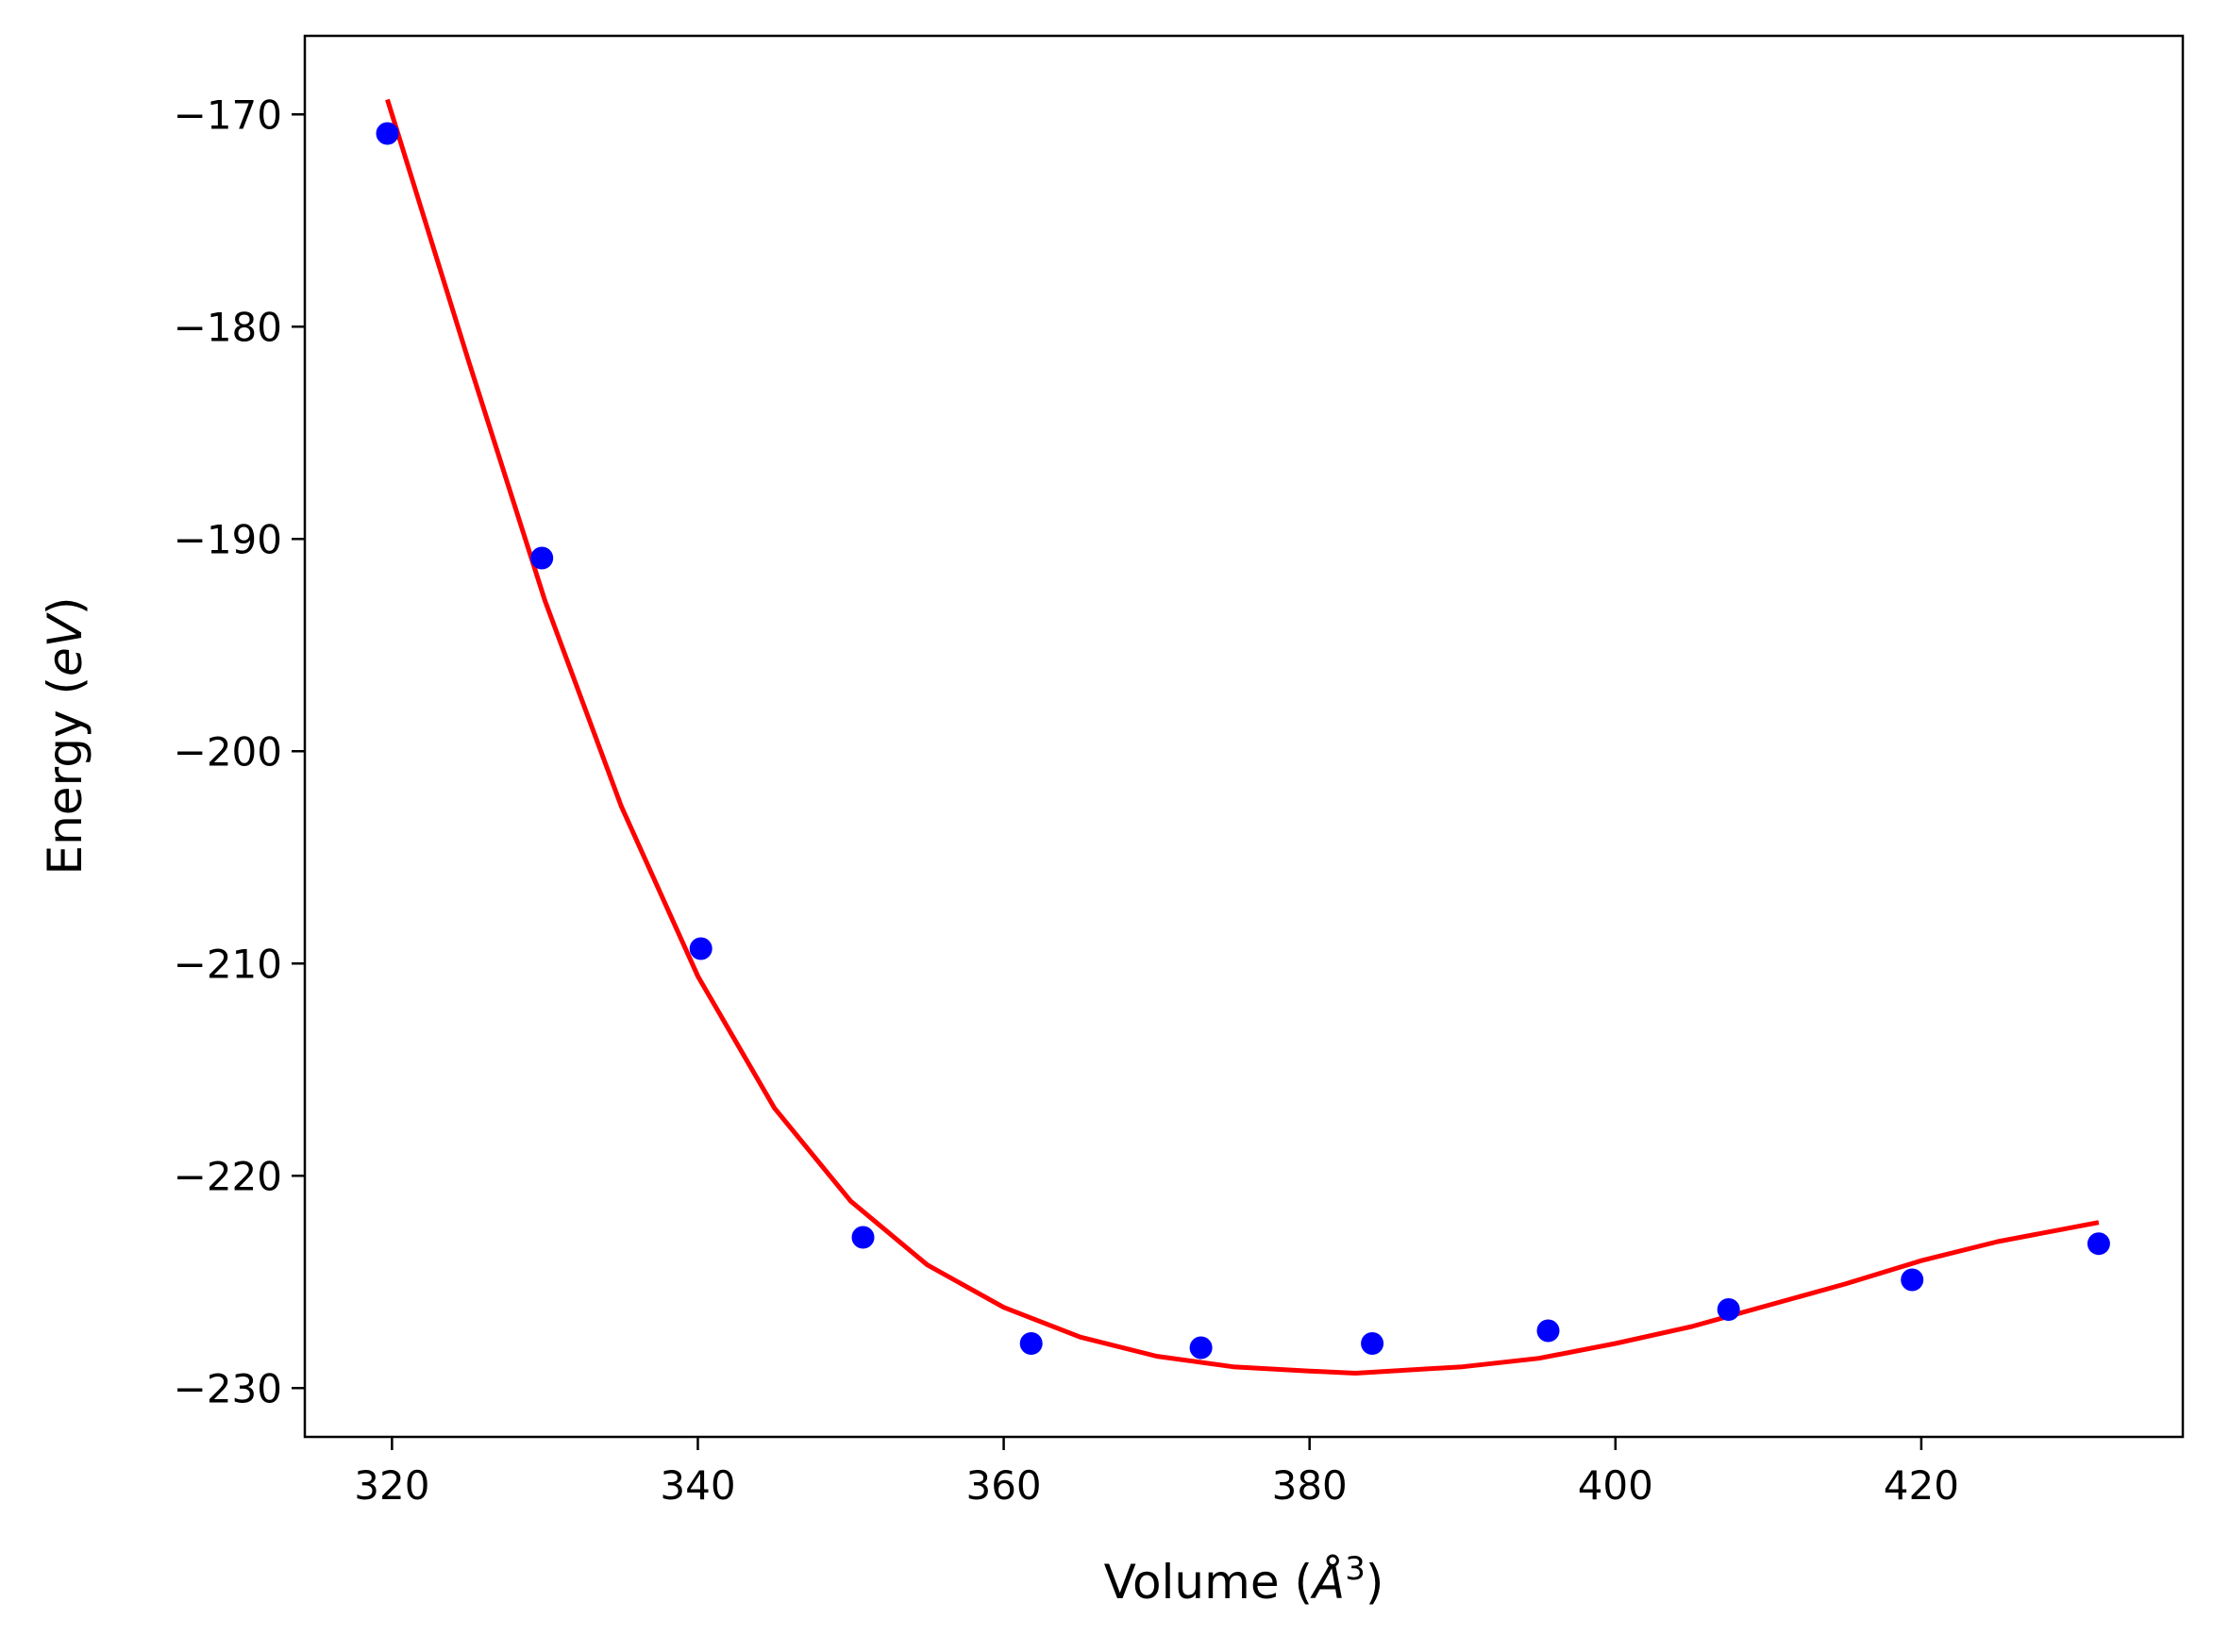 The width and height of the screenshot is (2213, 1652). Describe the element at coordinates (65, 606) in the screenshot. I see `y-axis-label-suffix: )` at that location.